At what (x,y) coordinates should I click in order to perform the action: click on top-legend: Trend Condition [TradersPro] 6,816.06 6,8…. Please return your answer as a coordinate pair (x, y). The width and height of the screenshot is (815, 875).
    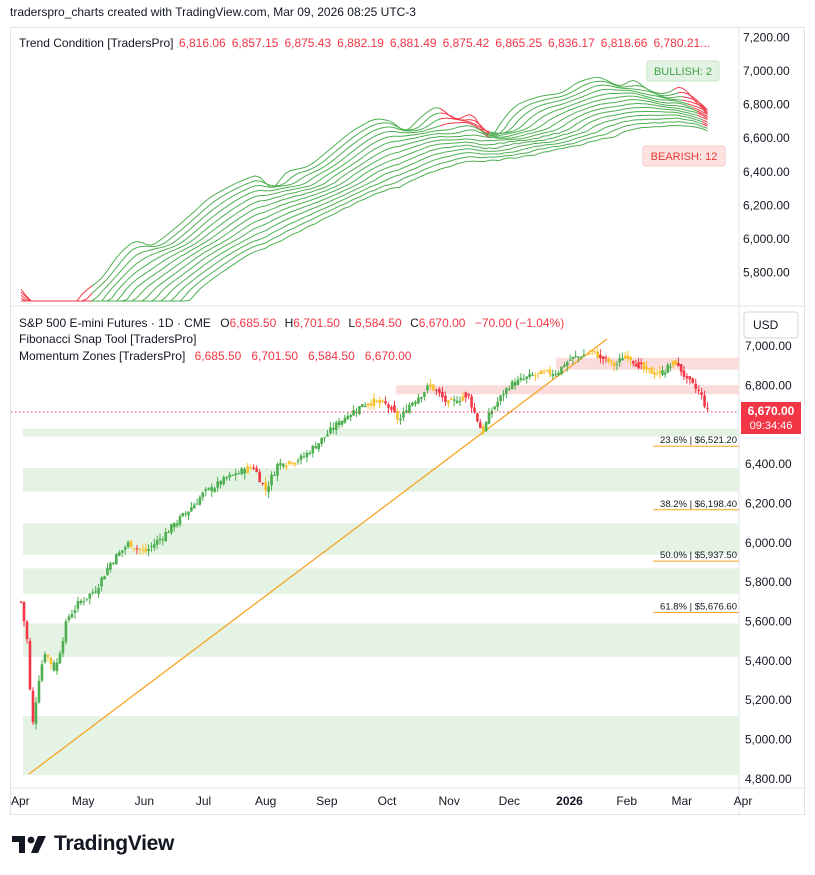
    Looking at the image, I should click on (364, 43).